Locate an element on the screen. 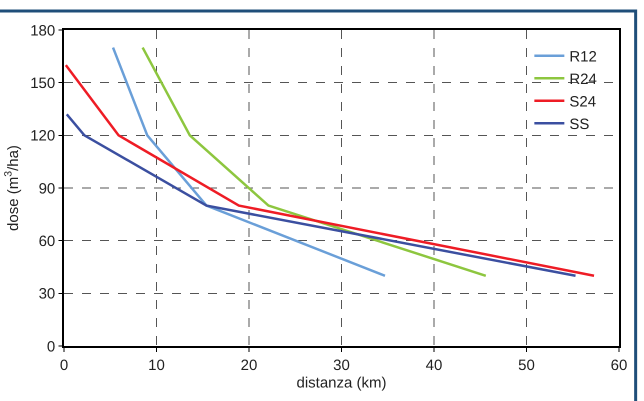  y-tick-label: 150 is located at coordinates (43, 83).